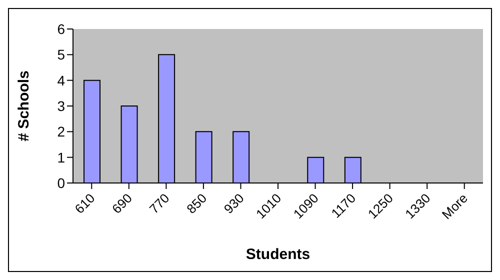 The width and height of the screenshot is (500, 280). I want to click on y-tick-label: 2, so click(61, 132).